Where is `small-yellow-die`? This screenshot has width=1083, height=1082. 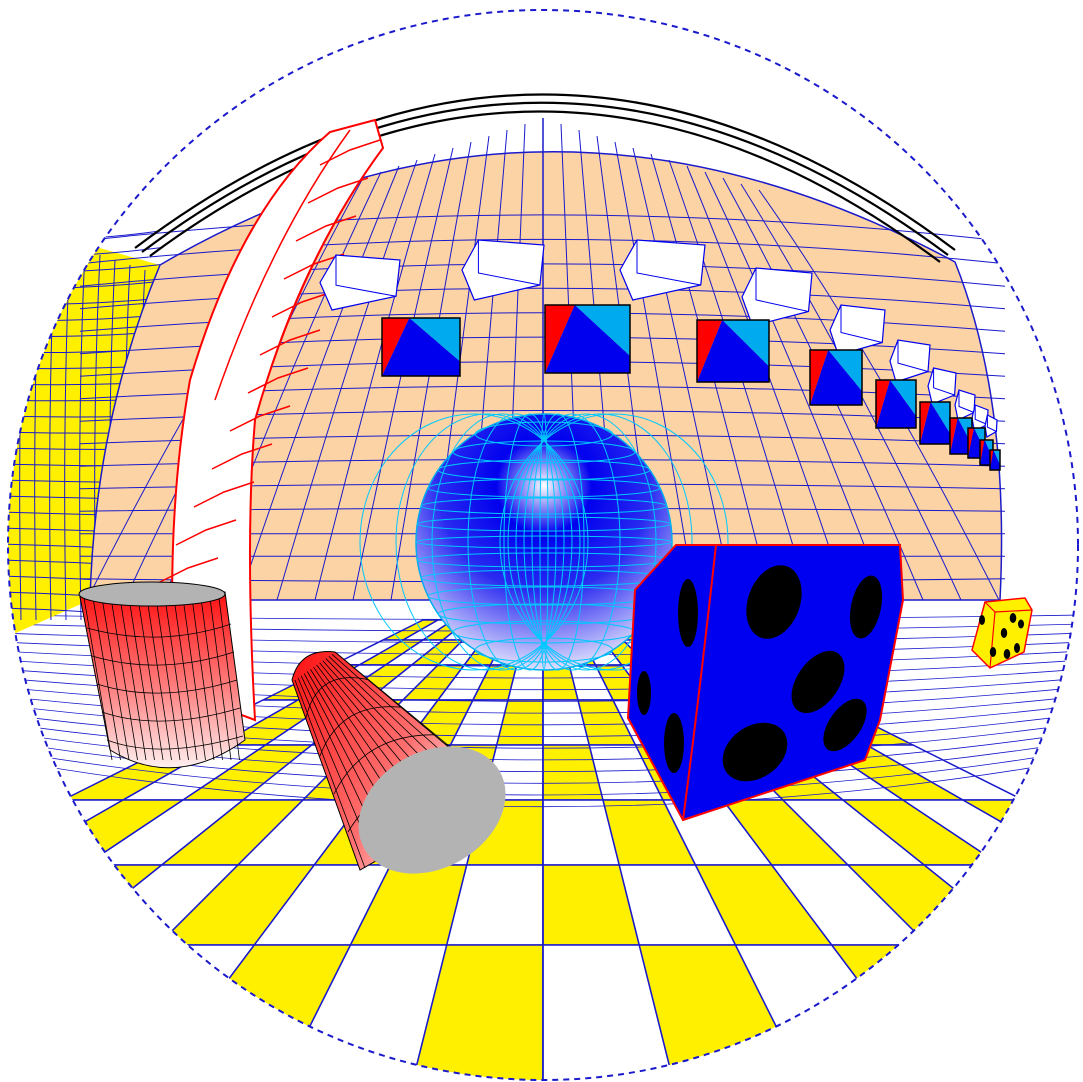 small-yellow-die is located at coordinates (1002, 633).